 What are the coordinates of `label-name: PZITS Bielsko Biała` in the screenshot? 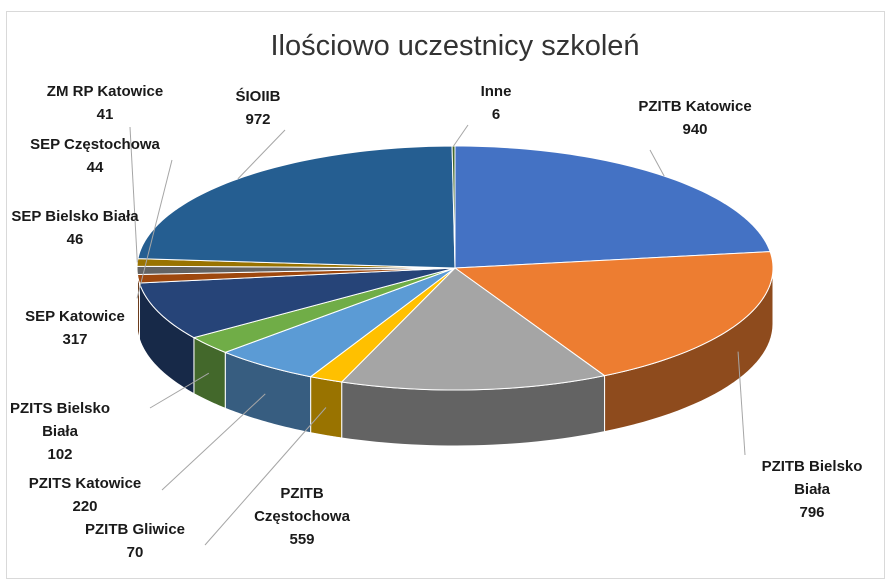 It's located at (60, 420).